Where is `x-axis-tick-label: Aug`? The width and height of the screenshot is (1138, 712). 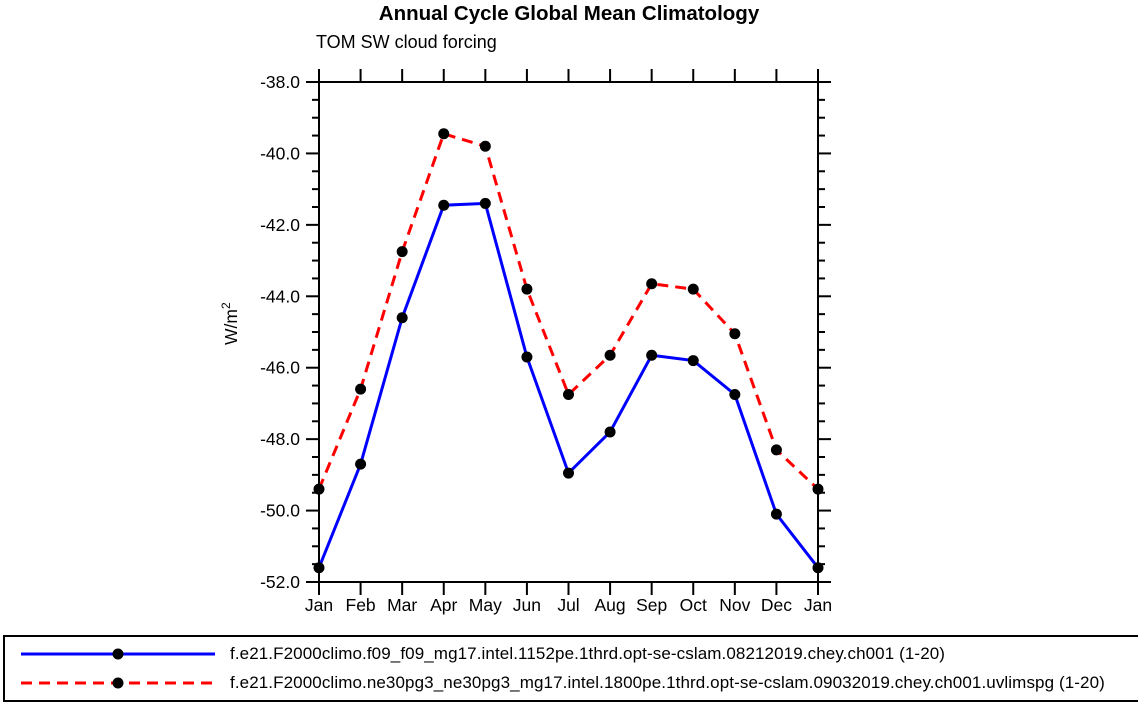 x-axis-tick-label: Aug is located at coordinates (610, 605).